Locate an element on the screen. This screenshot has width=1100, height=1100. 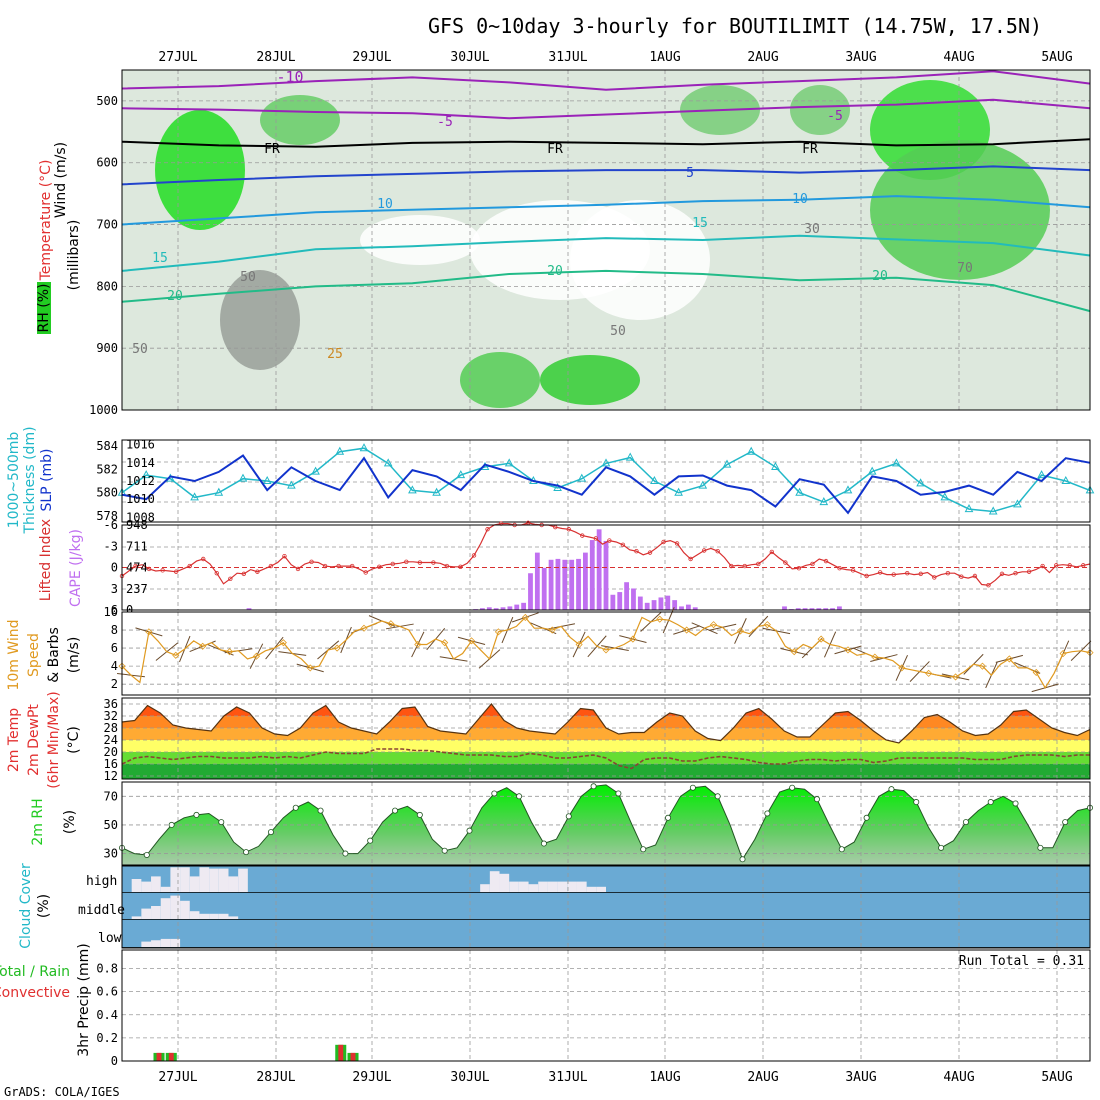
precip-convective-bar is located at coordinates (341, 1052).